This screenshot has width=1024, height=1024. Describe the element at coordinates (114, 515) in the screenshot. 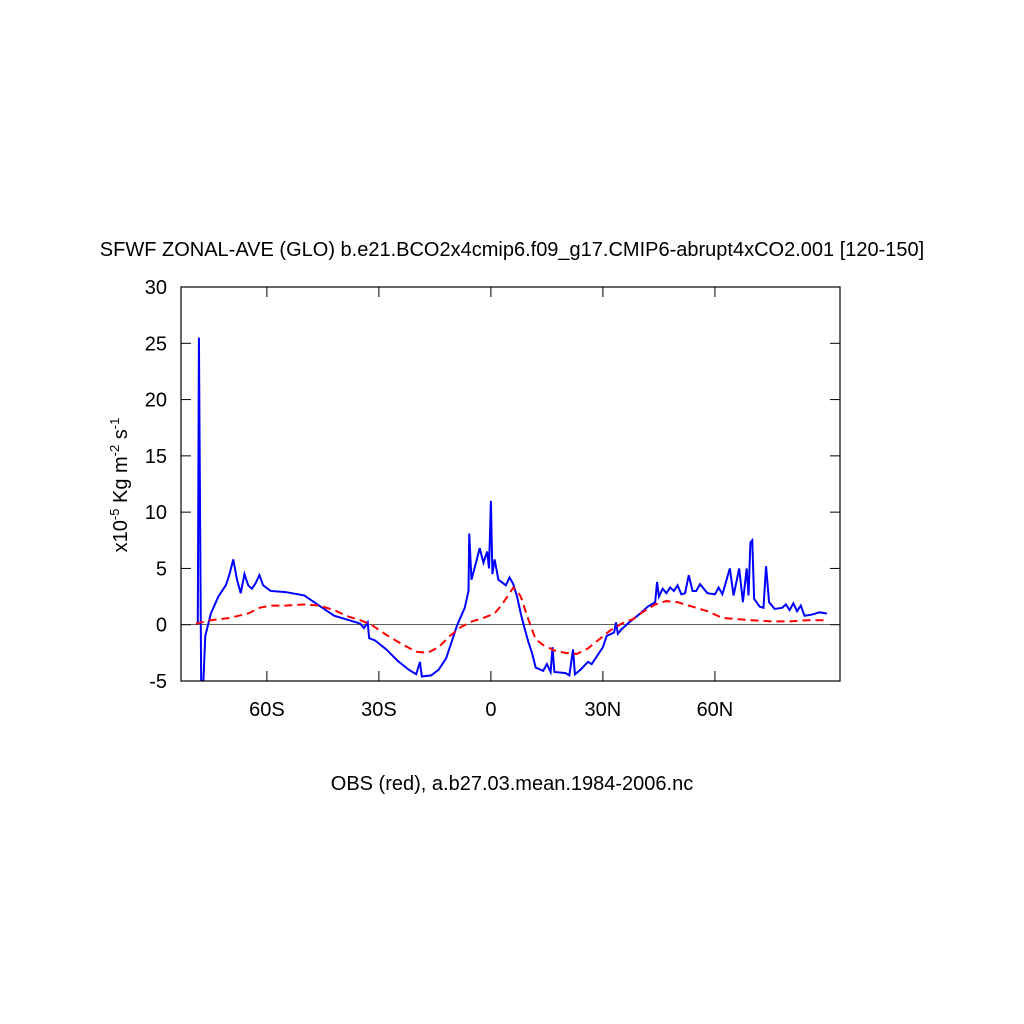

I see `y-label-part: -5` at that location.